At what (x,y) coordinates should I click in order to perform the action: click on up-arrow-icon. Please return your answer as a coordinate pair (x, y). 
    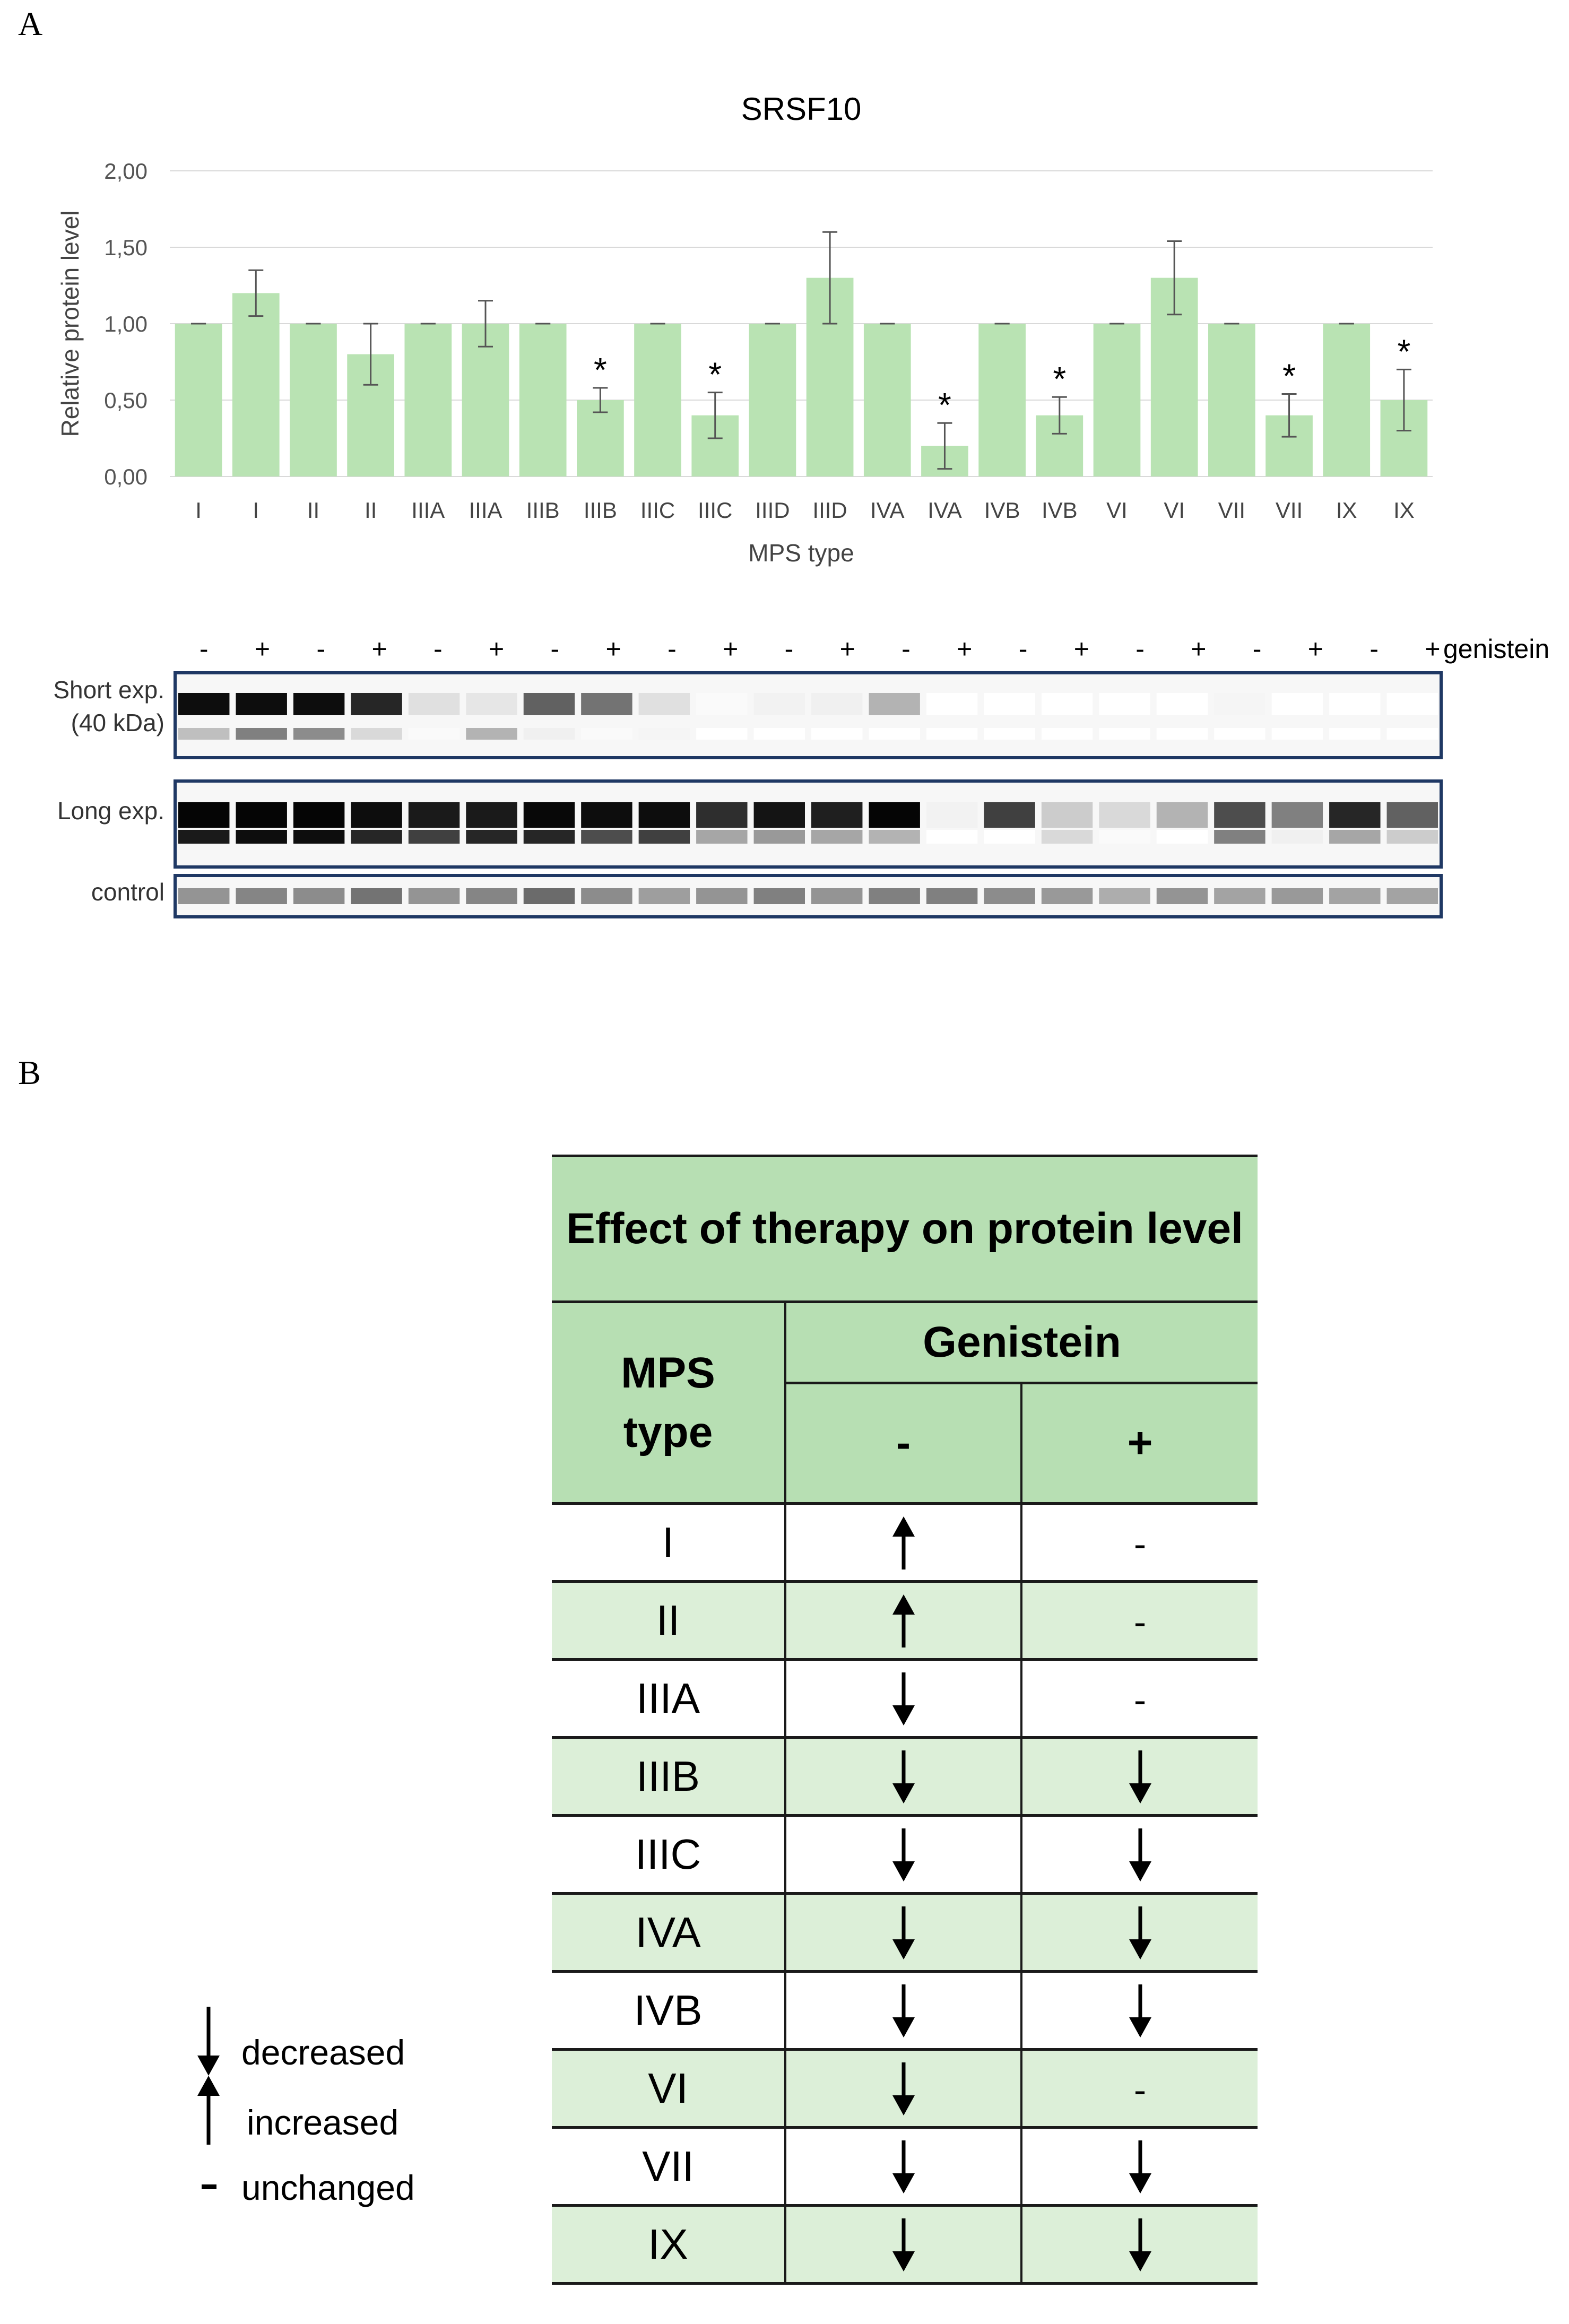
    Looking at the image, I should click on (208, 2110).